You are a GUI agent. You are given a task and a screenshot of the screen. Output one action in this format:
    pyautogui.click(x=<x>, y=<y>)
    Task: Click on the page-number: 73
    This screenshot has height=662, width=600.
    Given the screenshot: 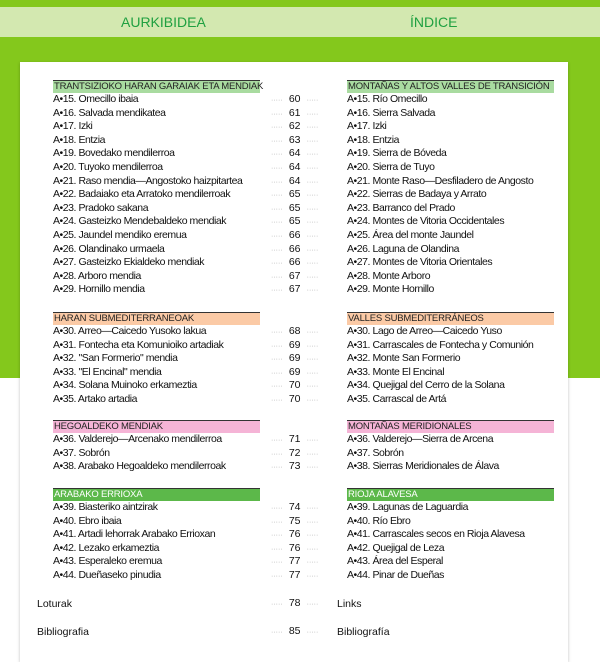 What is the action you would take?
    pyautogui.click(x=294, y=466)
    